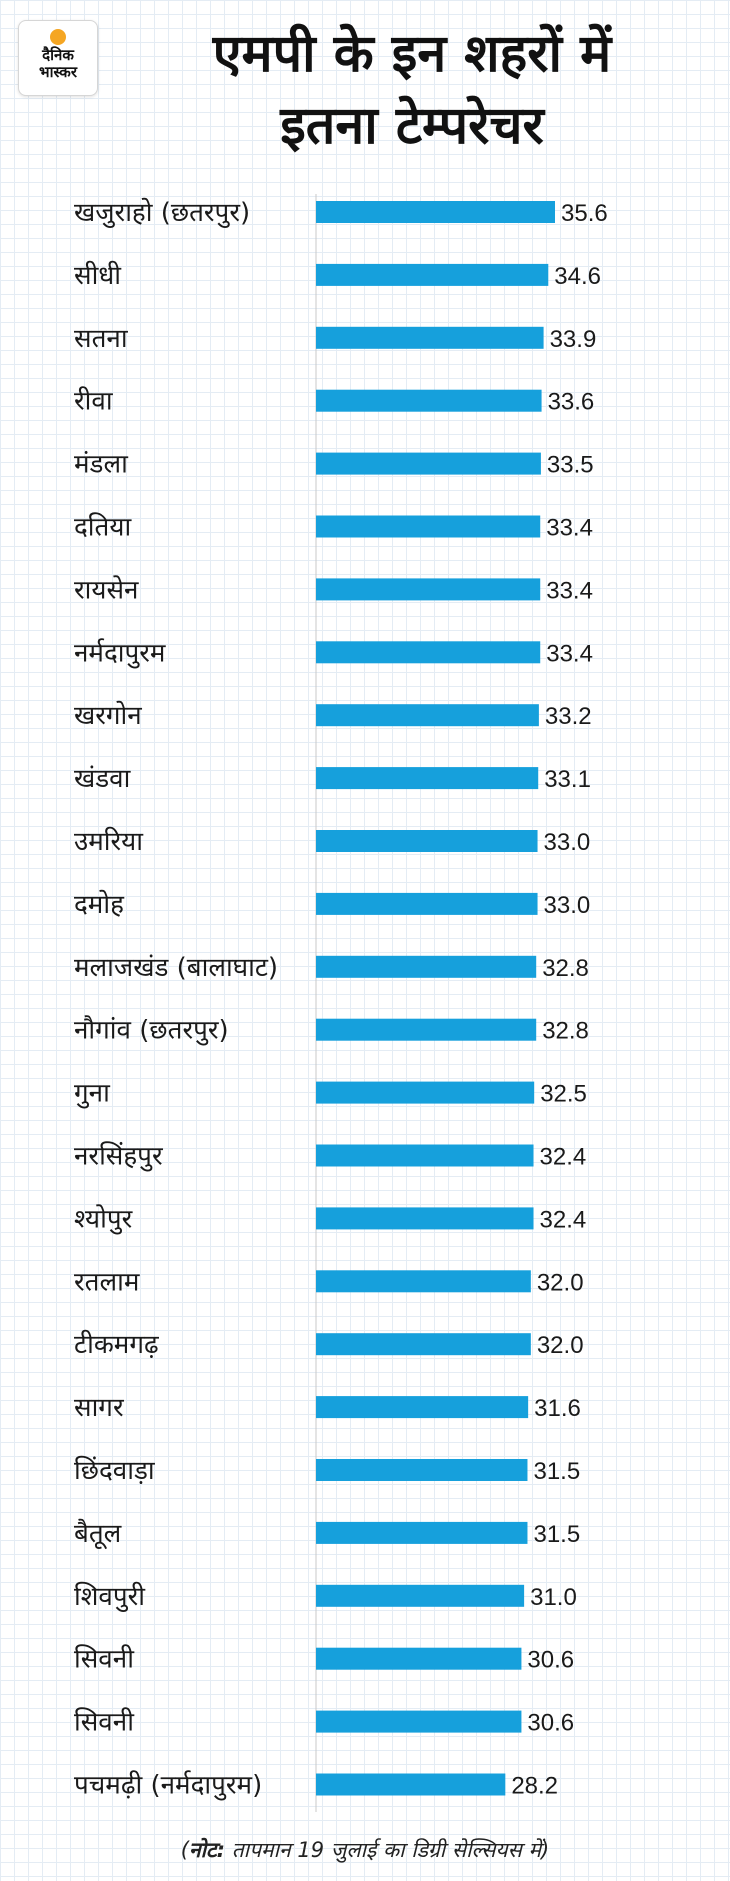  What do you see at coordinates (103, 779) in the screenshot?
I see `category-label: खंडवा` at bounding box center [103, 779].